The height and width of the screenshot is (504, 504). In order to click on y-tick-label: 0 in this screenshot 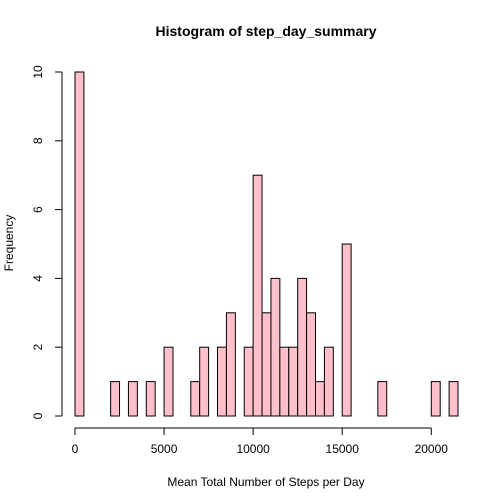, I will do `click(38, 415)`.